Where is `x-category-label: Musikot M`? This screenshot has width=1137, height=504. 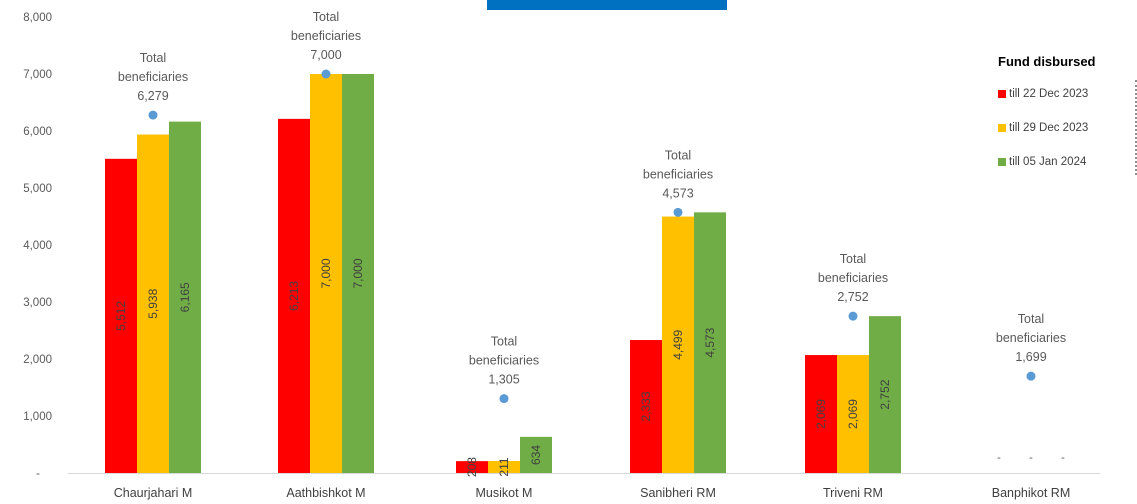 x-category-label: Musikot M is located at coordinates (504, 493).